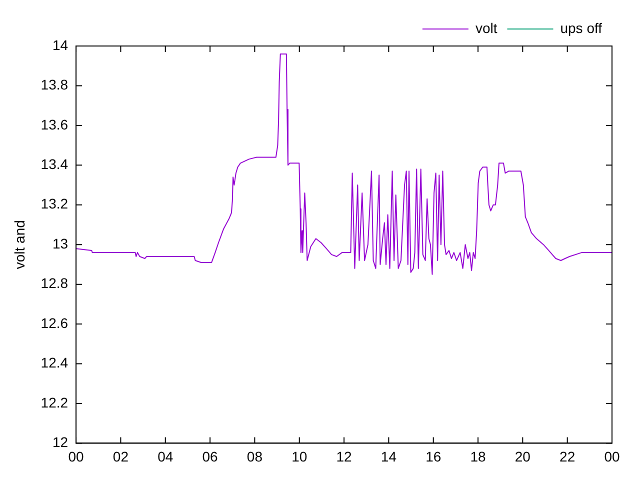 The width and height of the screenshot is (640, 480). I want to click on y-tick-label: 14, so click(60, 44).